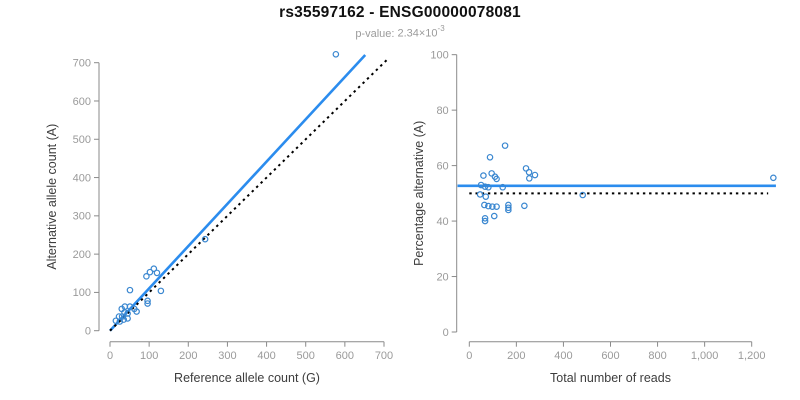  I want to click on figure-subtitle: p-value: 2.34×10-3, so click(400, 32).